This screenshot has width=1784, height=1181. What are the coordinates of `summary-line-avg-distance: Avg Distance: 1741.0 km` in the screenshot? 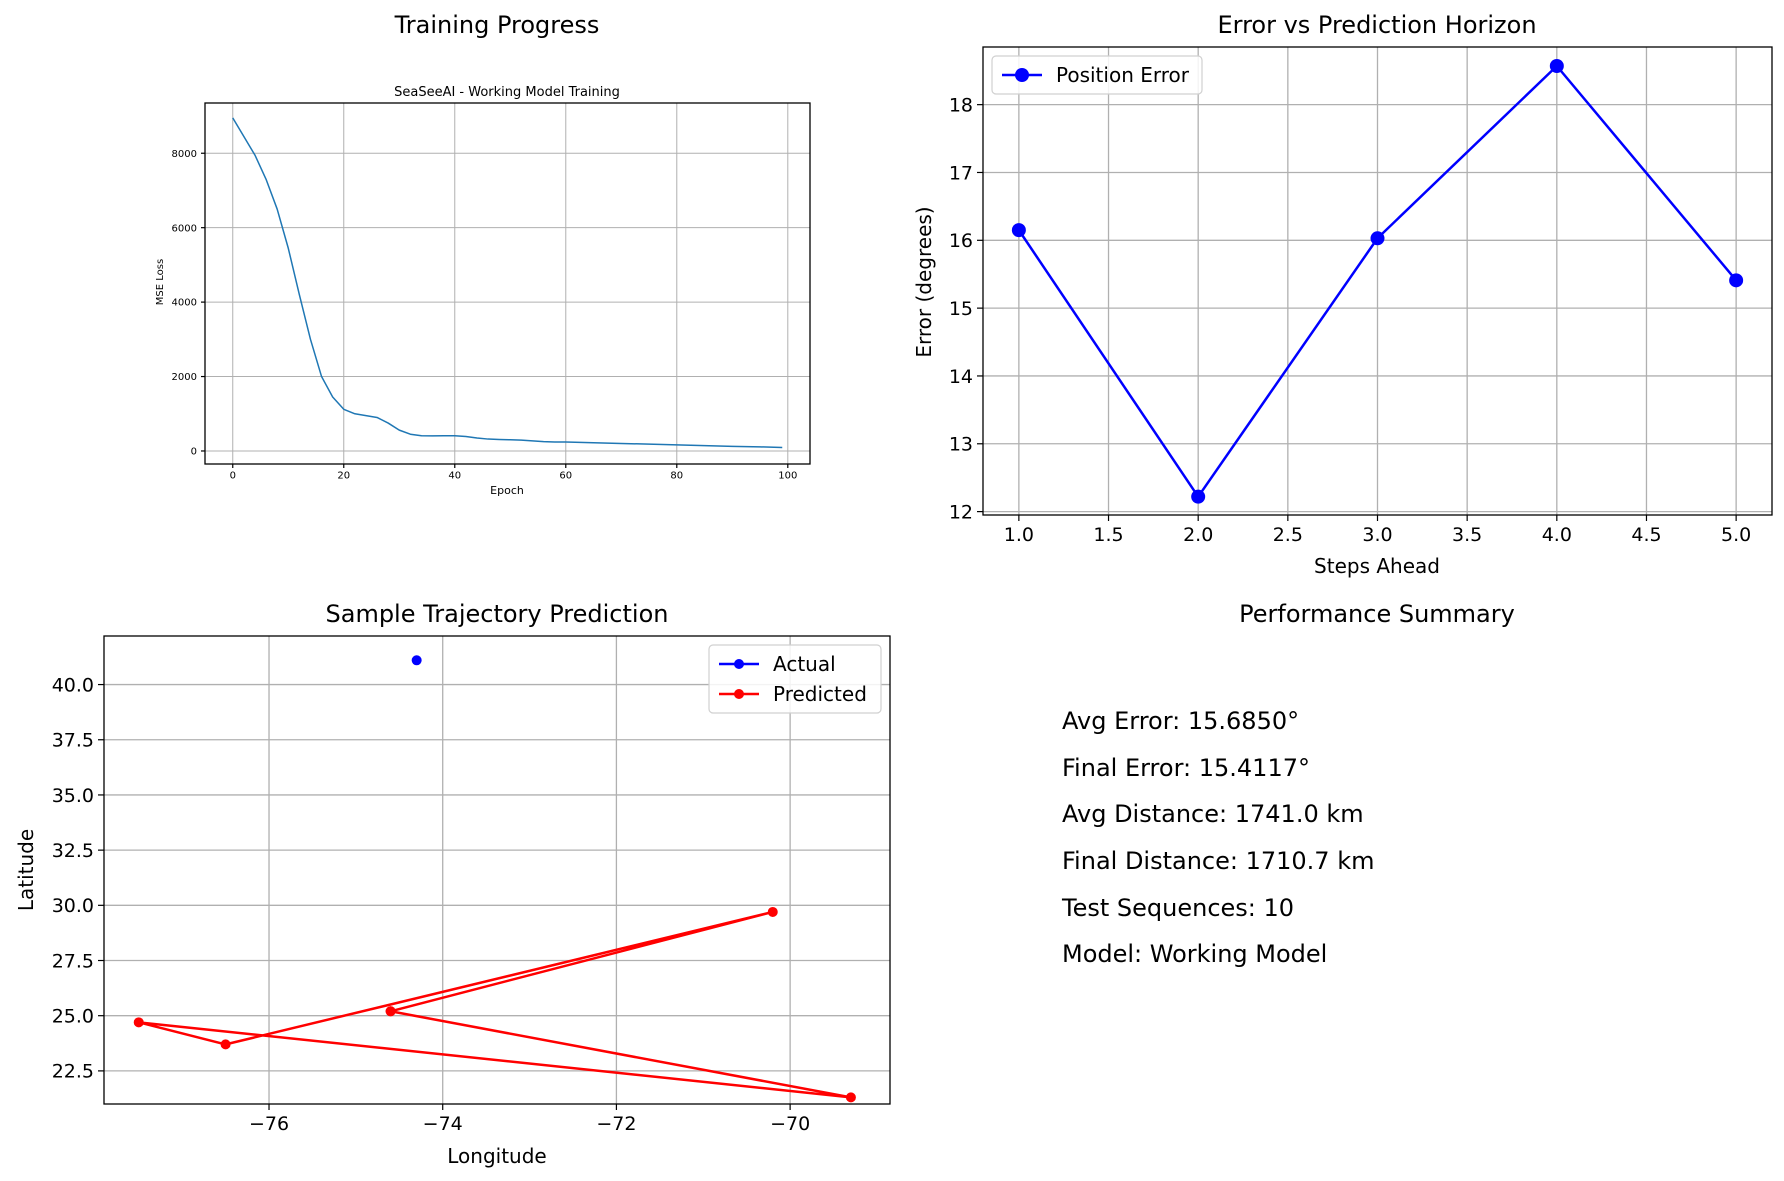 It's located at (1213, 814).